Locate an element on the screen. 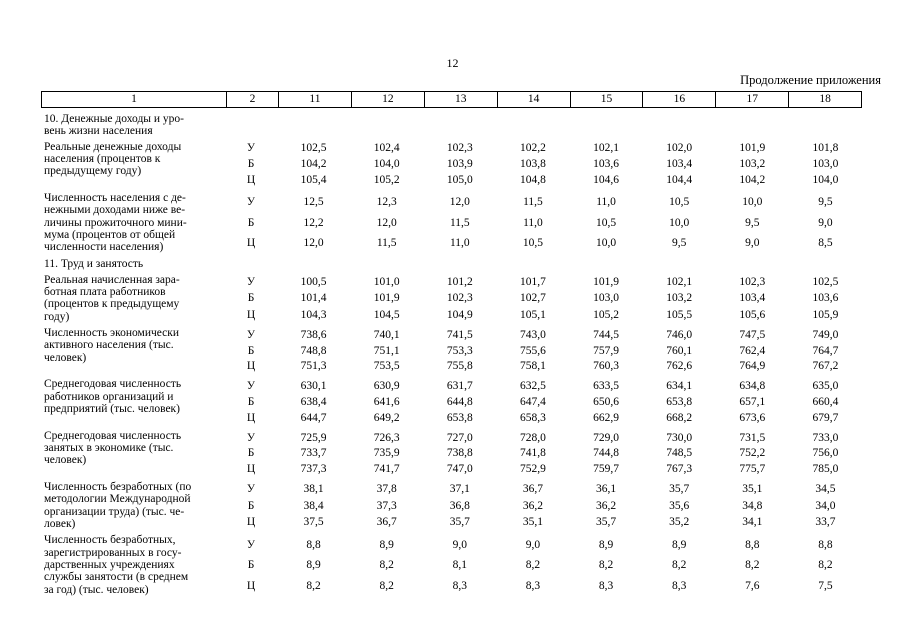 The height and width of the screenshot is (640, 905). value-cell: 102,3 is located at coordinates (752, 281).